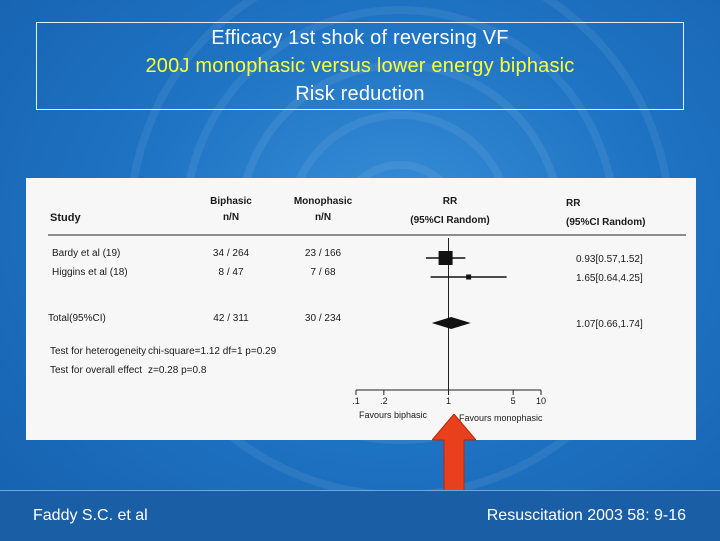 The height and width of the screenshot is (541, 720). What do you see at coordinates (586, 515) in the screenshot?
I see `footer-citation: Resuscitation 2003 58: 9-16` at bounding box center [586, 515].